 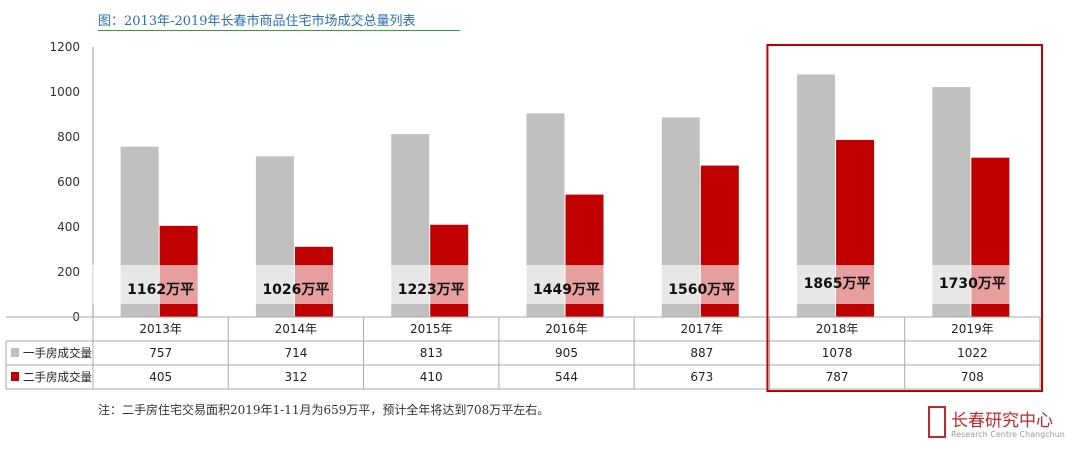 What do you see at coordinates (295, 377) in the screenshot?
I see `table-cell-second: 312` at bounding box center [295, 377].